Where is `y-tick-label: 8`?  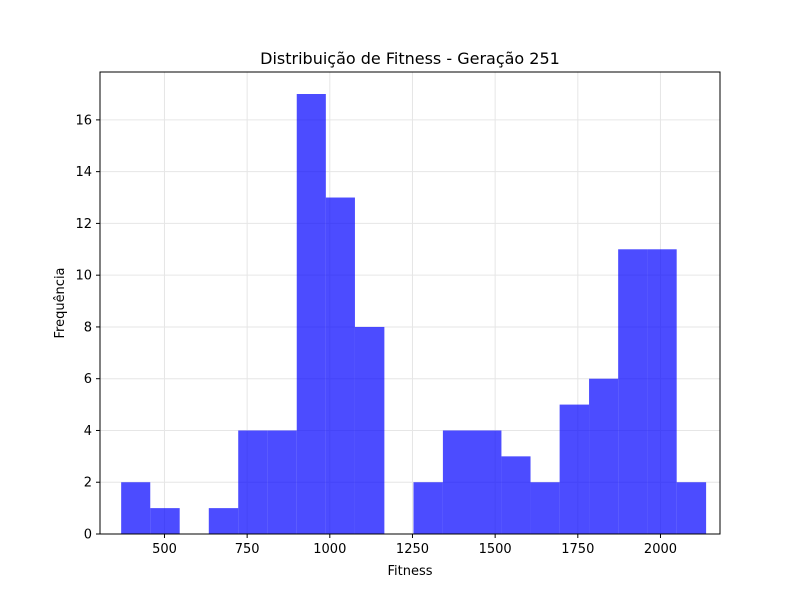
y-tick-label: 8 is located at coordinates (88, 327).